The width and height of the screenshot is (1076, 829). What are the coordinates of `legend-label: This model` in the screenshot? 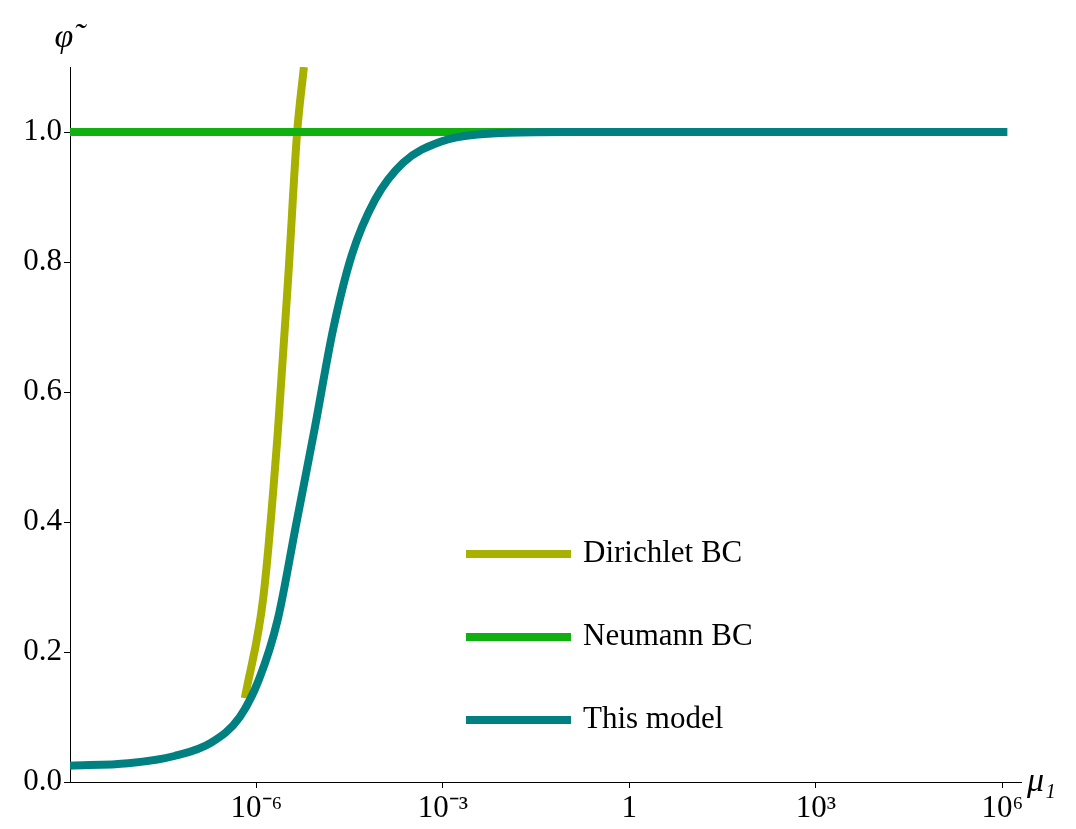 It's located at (653, 718).